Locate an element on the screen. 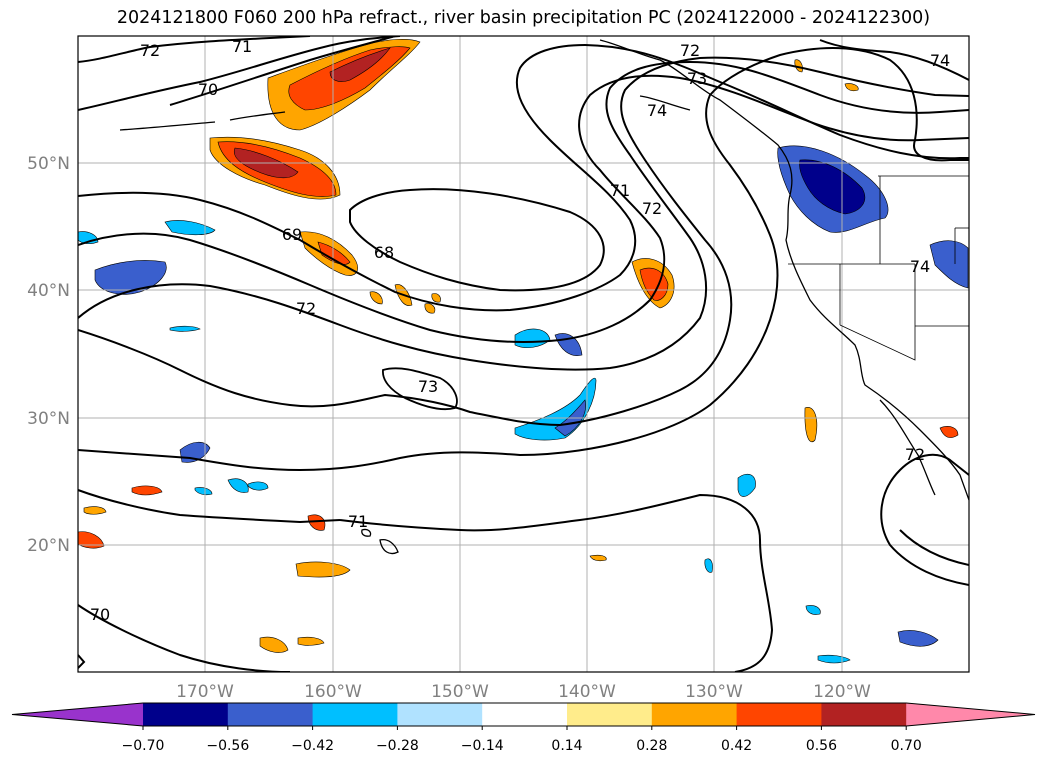 The width and height of the screenshot is (1047, 765). colorbar-tick-label: 0.70 is located at coordinates (906, 746).